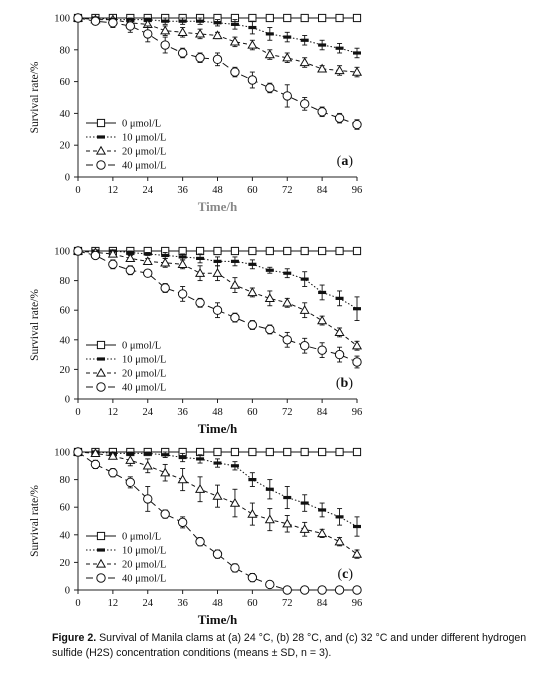 Image resolution: width=554 pixels, height=677 pixels. Describe the element at coordinates (144, 551) in the screenshot. I see `legend-label: 10 μmol/L` at that location.